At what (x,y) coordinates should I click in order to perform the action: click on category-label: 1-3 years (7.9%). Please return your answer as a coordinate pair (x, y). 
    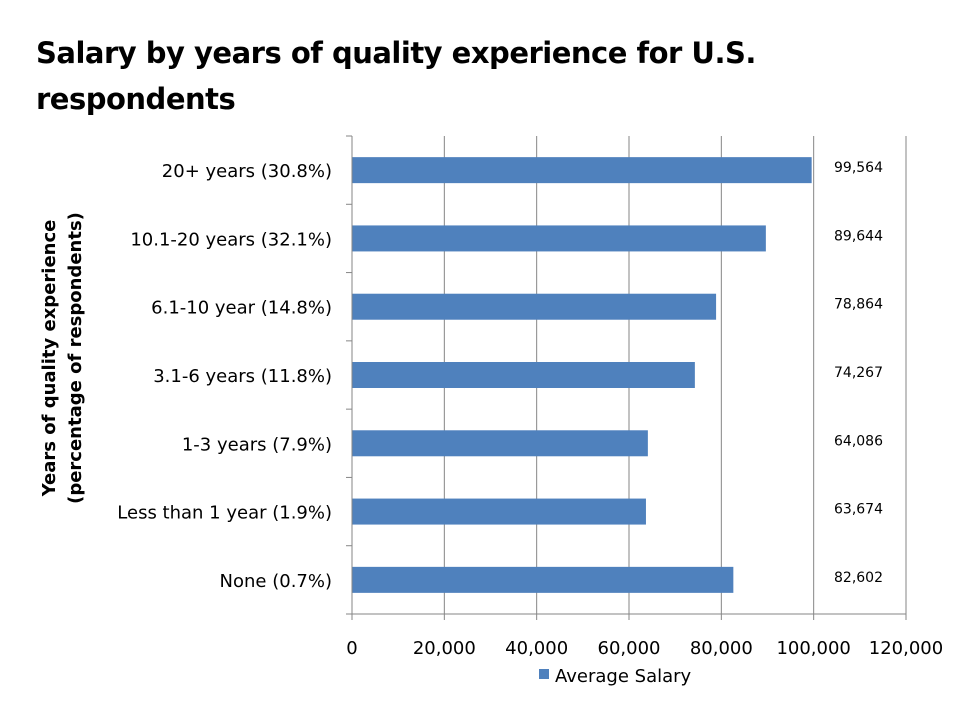
    Looking at the image, I should click on (257, 444).